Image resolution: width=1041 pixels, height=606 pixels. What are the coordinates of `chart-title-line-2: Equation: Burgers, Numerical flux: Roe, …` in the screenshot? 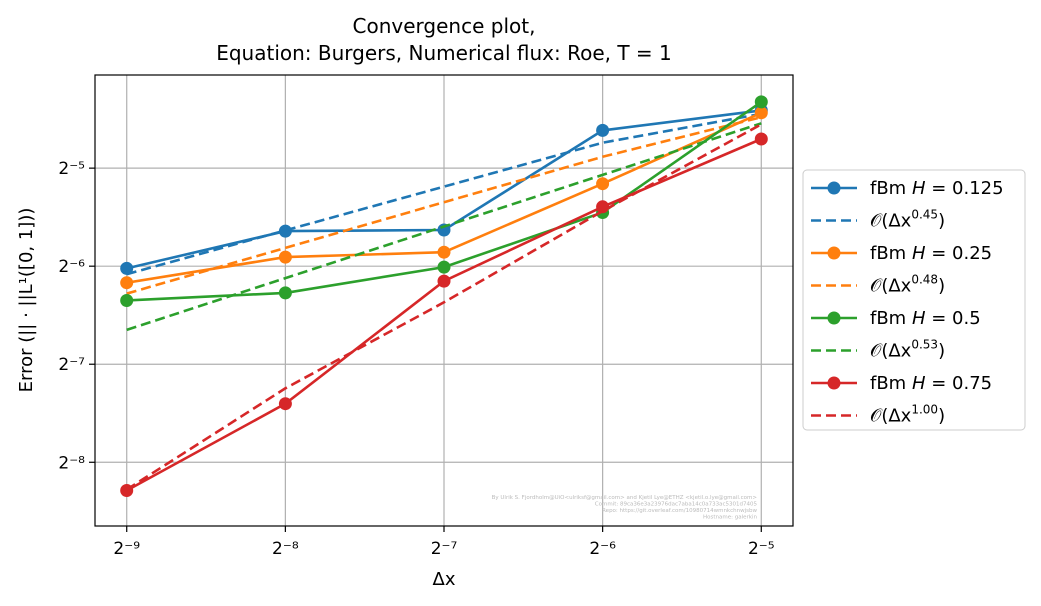 It's located at (444, 53).